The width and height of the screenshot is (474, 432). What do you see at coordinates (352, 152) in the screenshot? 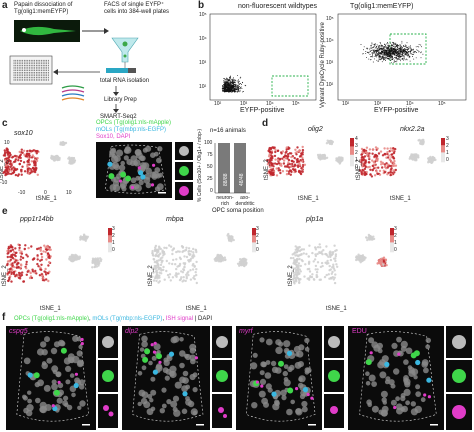
I see `tsne-d-scale1` at bounding box center [352, 152].